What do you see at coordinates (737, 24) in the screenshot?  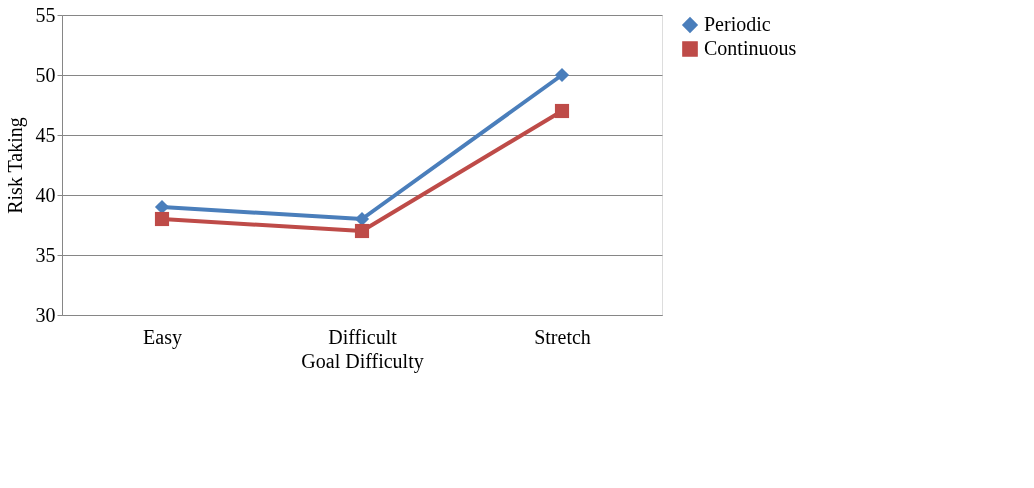 I see `legend-label: Periodic` at bounding box center [737, 24].